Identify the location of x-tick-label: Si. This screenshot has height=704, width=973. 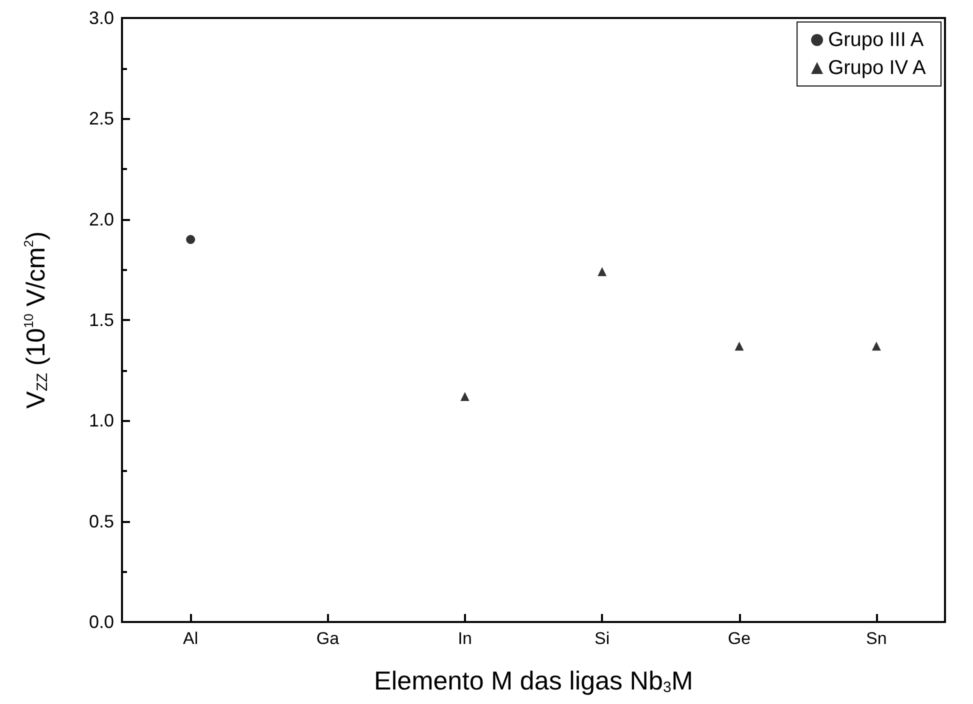
(602, 638).